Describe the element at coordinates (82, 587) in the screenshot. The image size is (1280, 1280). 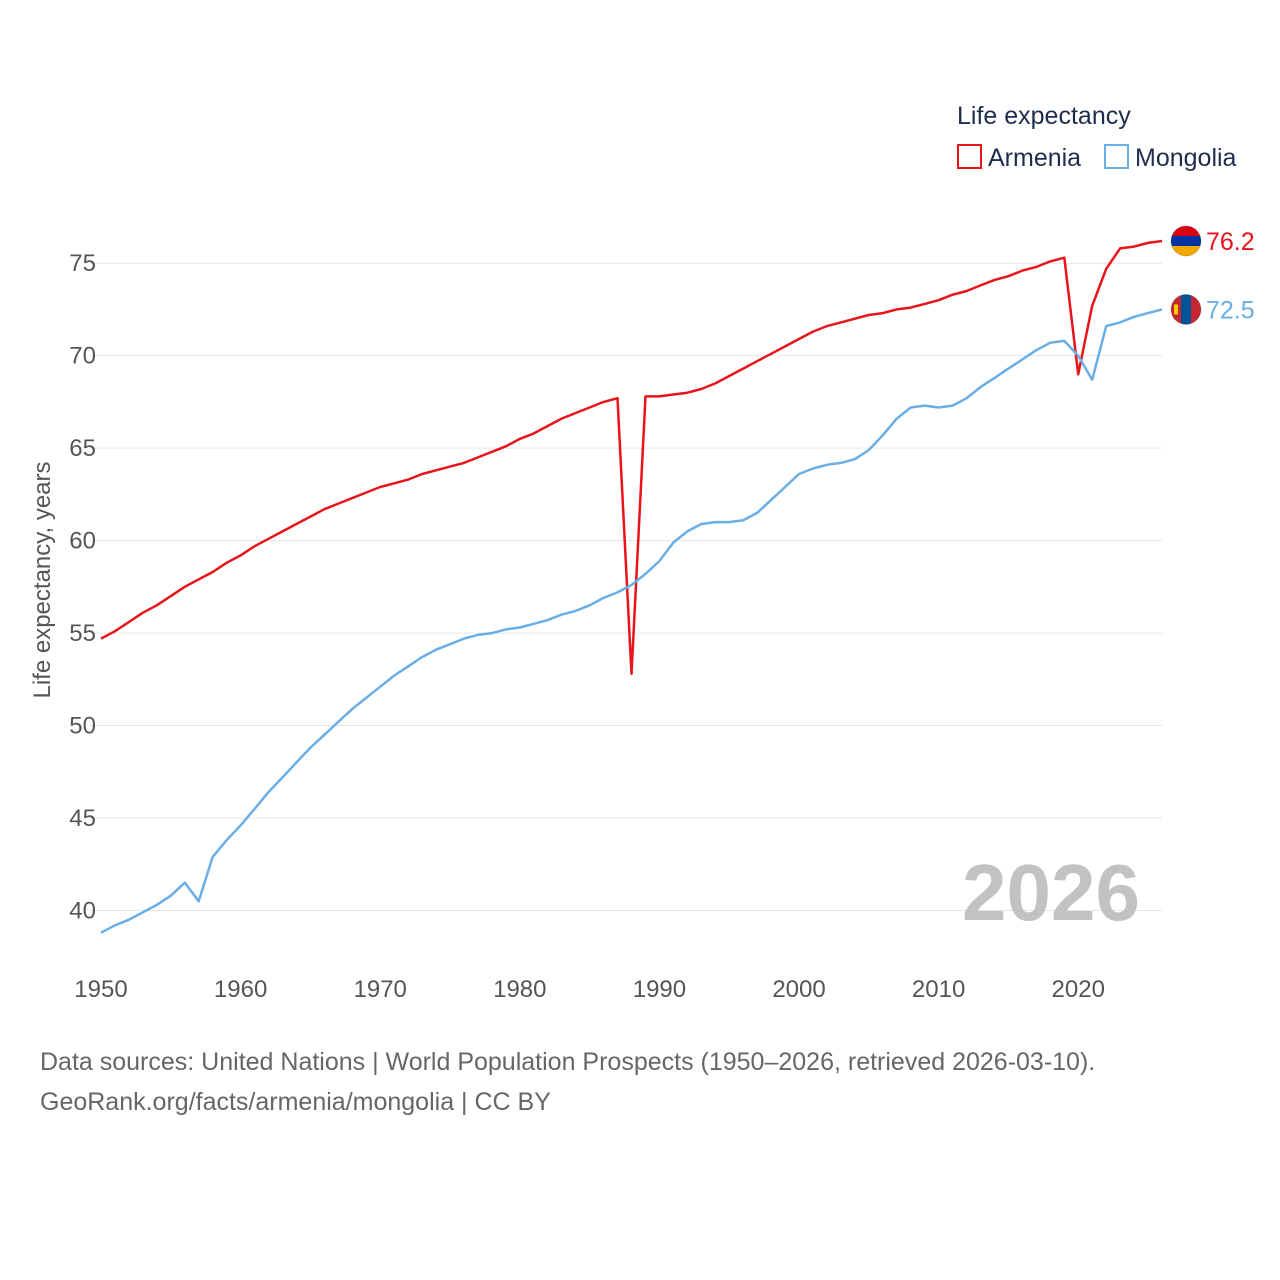
I see `y-axis-ticks: 40 45 50 55 60 65 70 75` at that location.